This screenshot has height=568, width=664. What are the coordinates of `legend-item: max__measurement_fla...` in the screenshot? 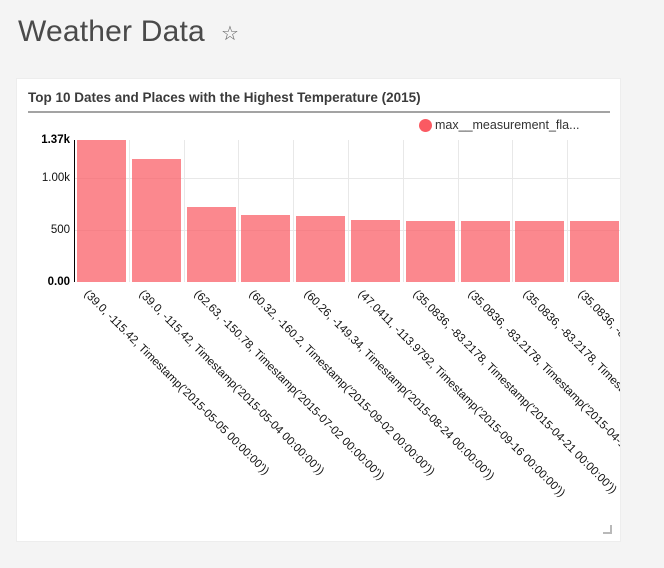 It's located at (499, 125).